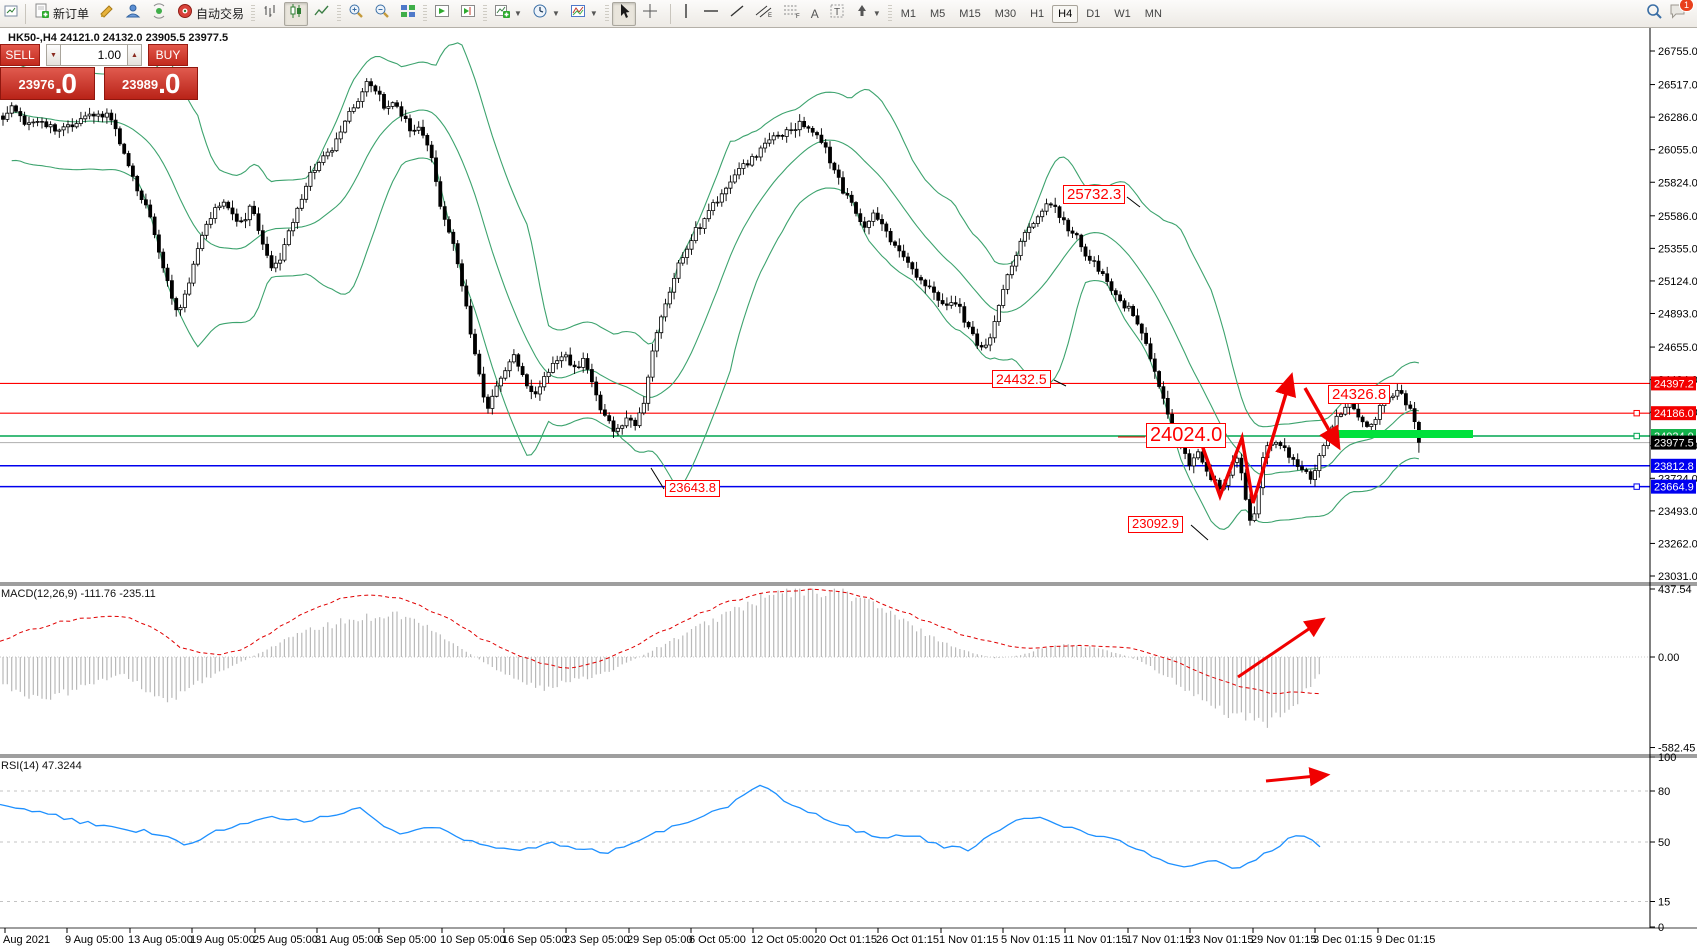 Image resolution: width=1697 pixels, height=950 pixels. What do you see at coordinates (168, 55) in the screenshot?
I see `buy-button: BUY` at bounding box center [168, 55].